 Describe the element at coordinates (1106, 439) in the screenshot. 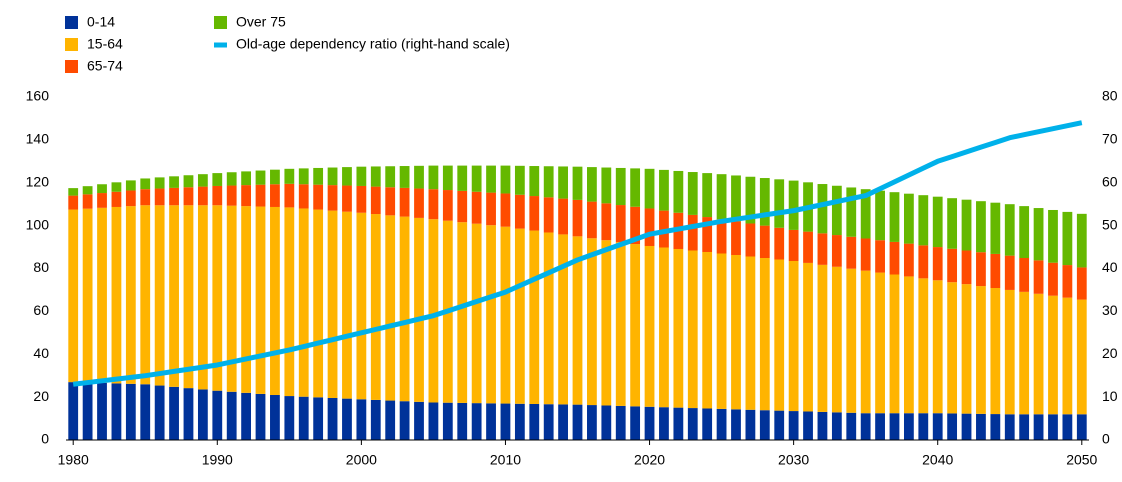

I see `y2-tick-label: 0` at that location.